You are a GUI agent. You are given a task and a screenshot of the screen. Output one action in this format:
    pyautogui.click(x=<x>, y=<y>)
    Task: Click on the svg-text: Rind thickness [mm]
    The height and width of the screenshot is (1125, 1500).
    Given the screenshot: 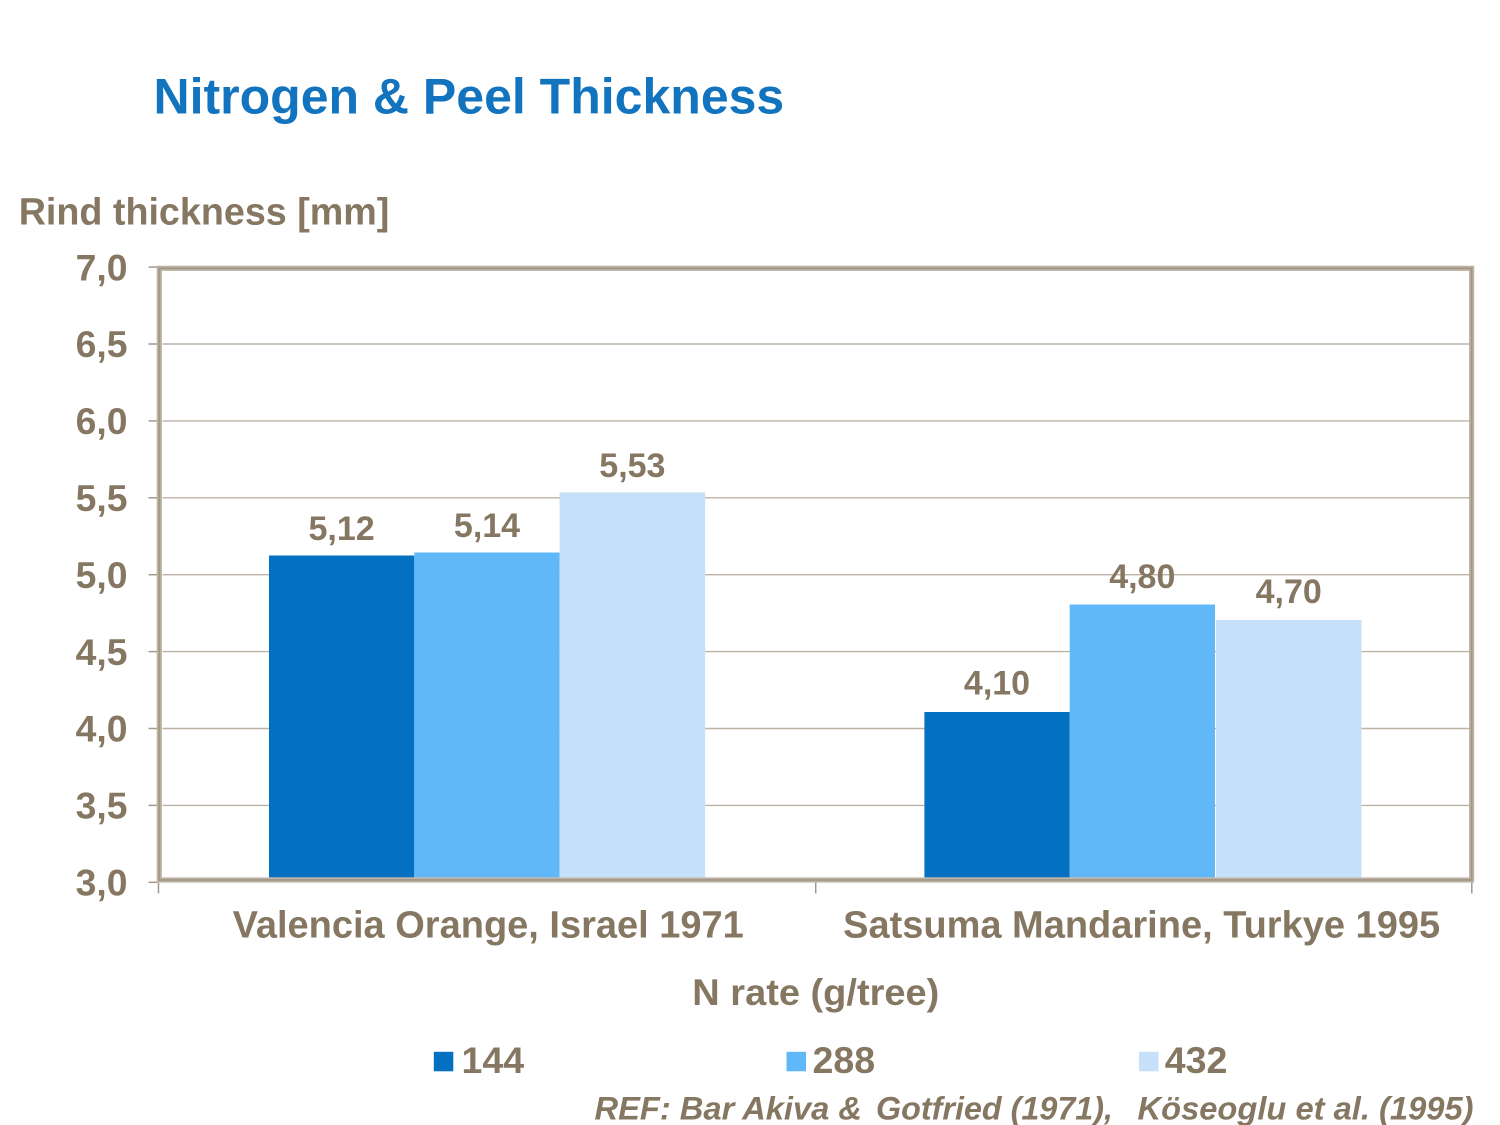 What is the action you would take?
    pyautogui.click(x=204, y=211)
    